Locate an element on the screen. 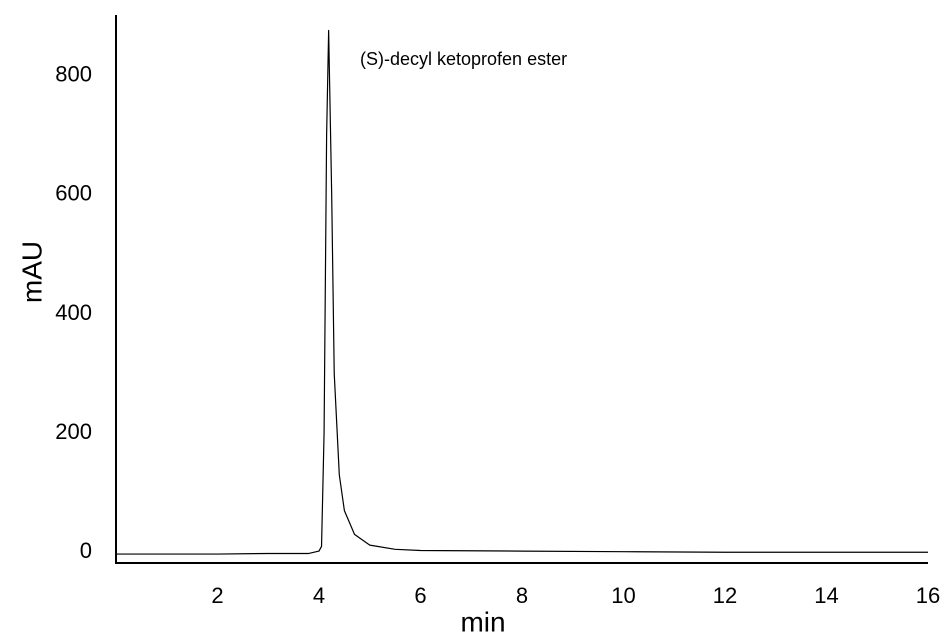  x-tick-label: 4 is located at coordinates (319, 595).